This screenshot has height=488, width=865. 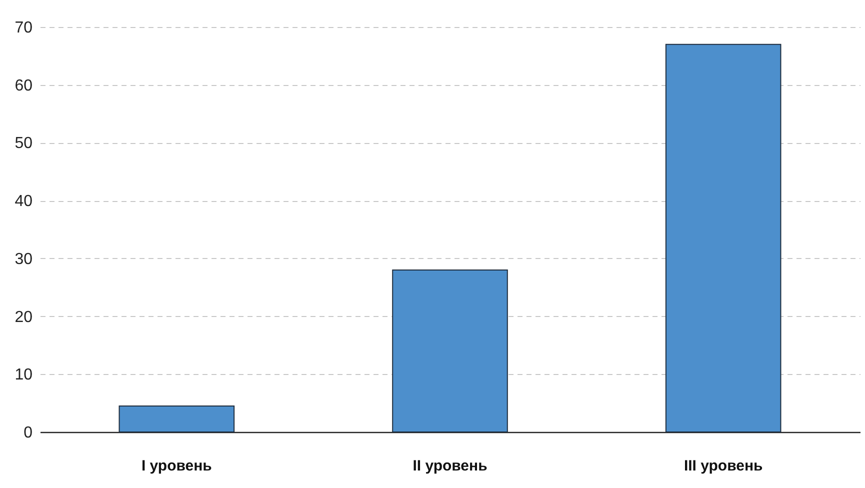 What do you see at coordinates (450, 466) in the screenshot?
I see `x-tick-label: II уровень` at bounding box center [450, 466].